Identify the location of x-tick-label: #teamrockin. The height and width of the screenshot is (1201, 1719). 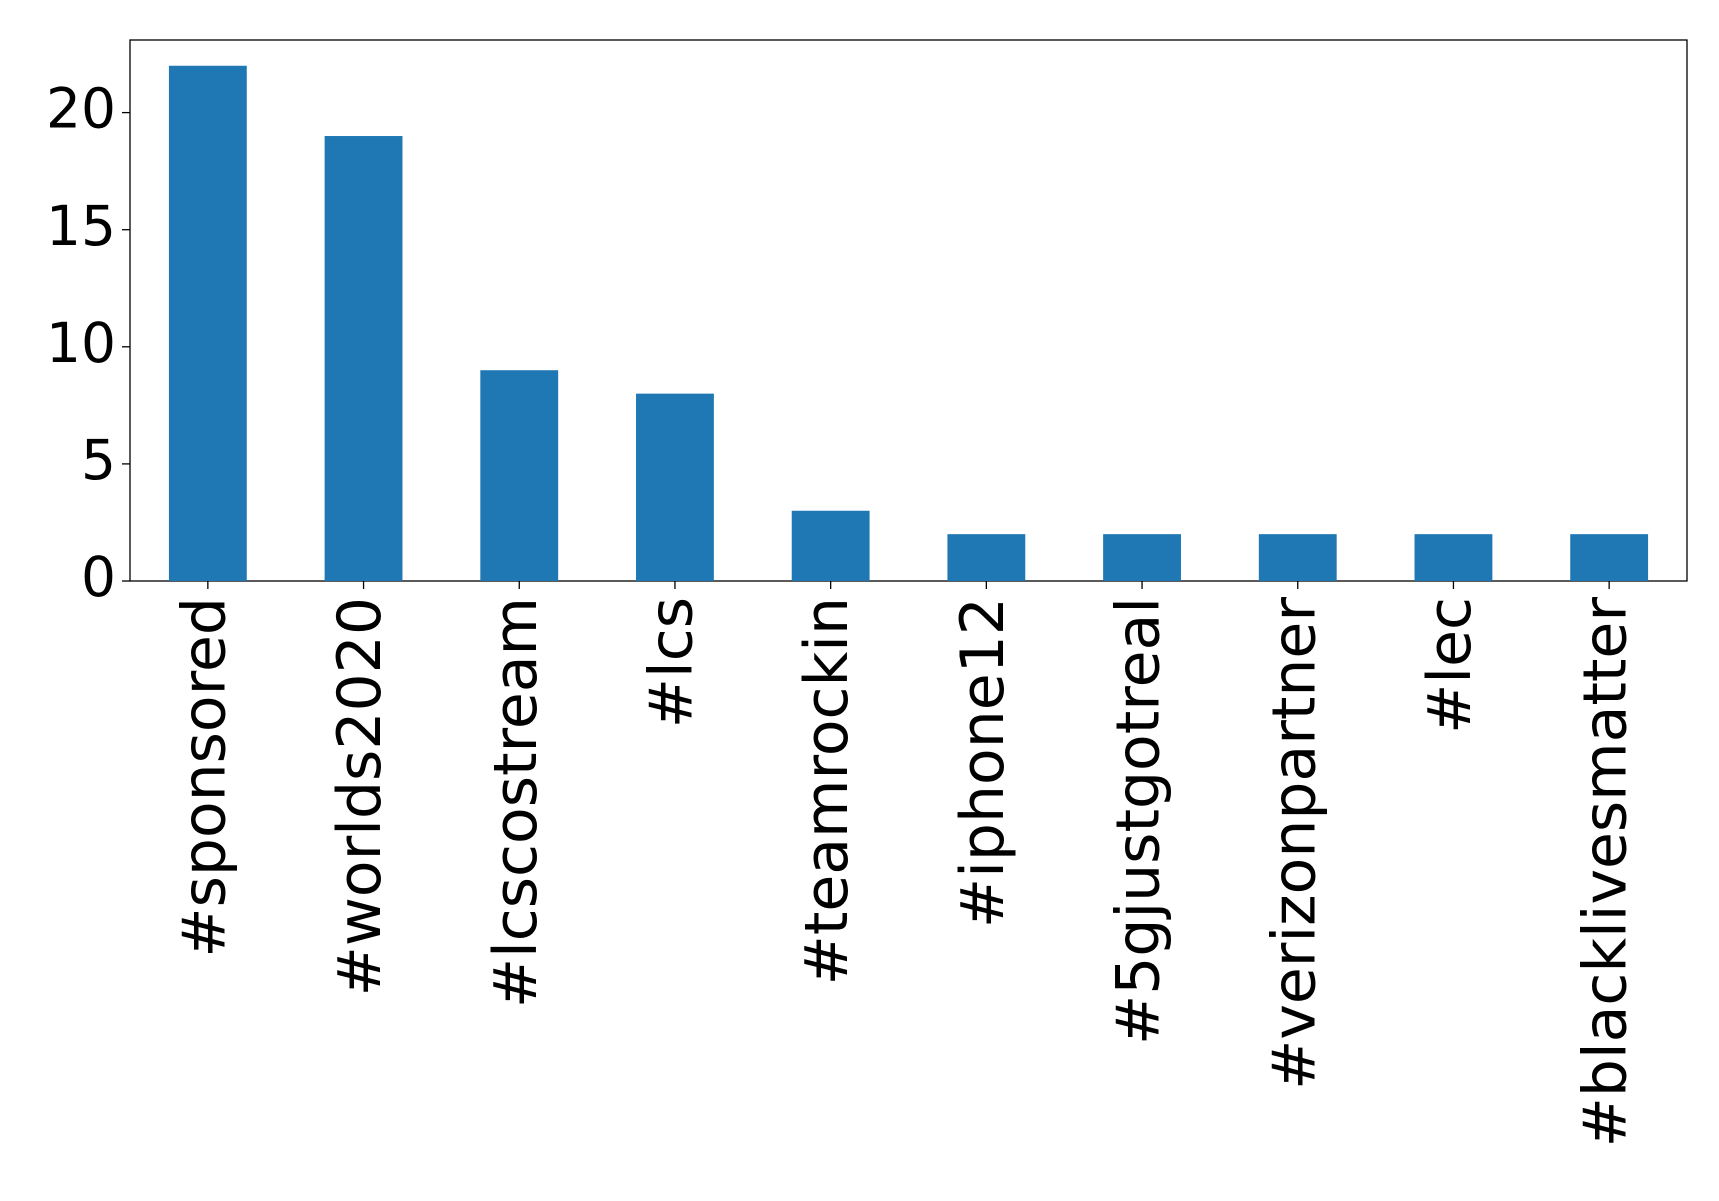
(827, 791).